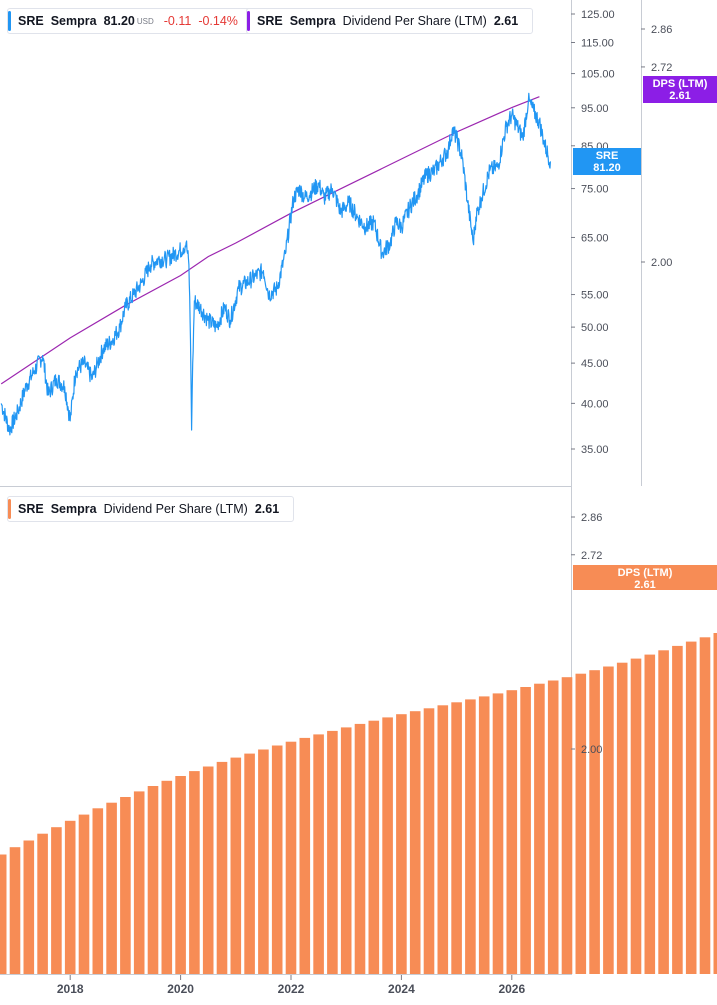  What do you see at coordinates (595, 450) in the screenshot?
I see `price-tick-label: 35.00` at bounding box center [595, 450].